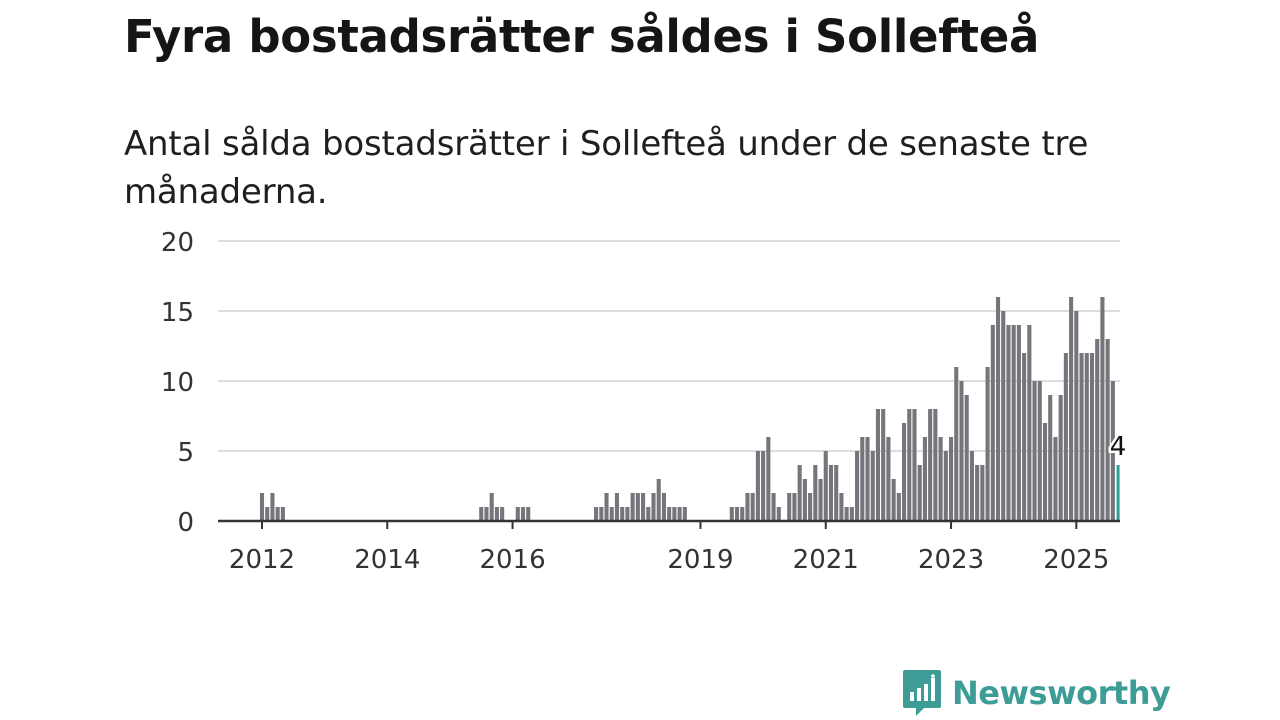 The height and width of the screenshot is (720, 1280). What do you see at coordinates (700, 560) in the screenshot?
I see `x-tick-label: 2019` at bounding box center [700, 560].